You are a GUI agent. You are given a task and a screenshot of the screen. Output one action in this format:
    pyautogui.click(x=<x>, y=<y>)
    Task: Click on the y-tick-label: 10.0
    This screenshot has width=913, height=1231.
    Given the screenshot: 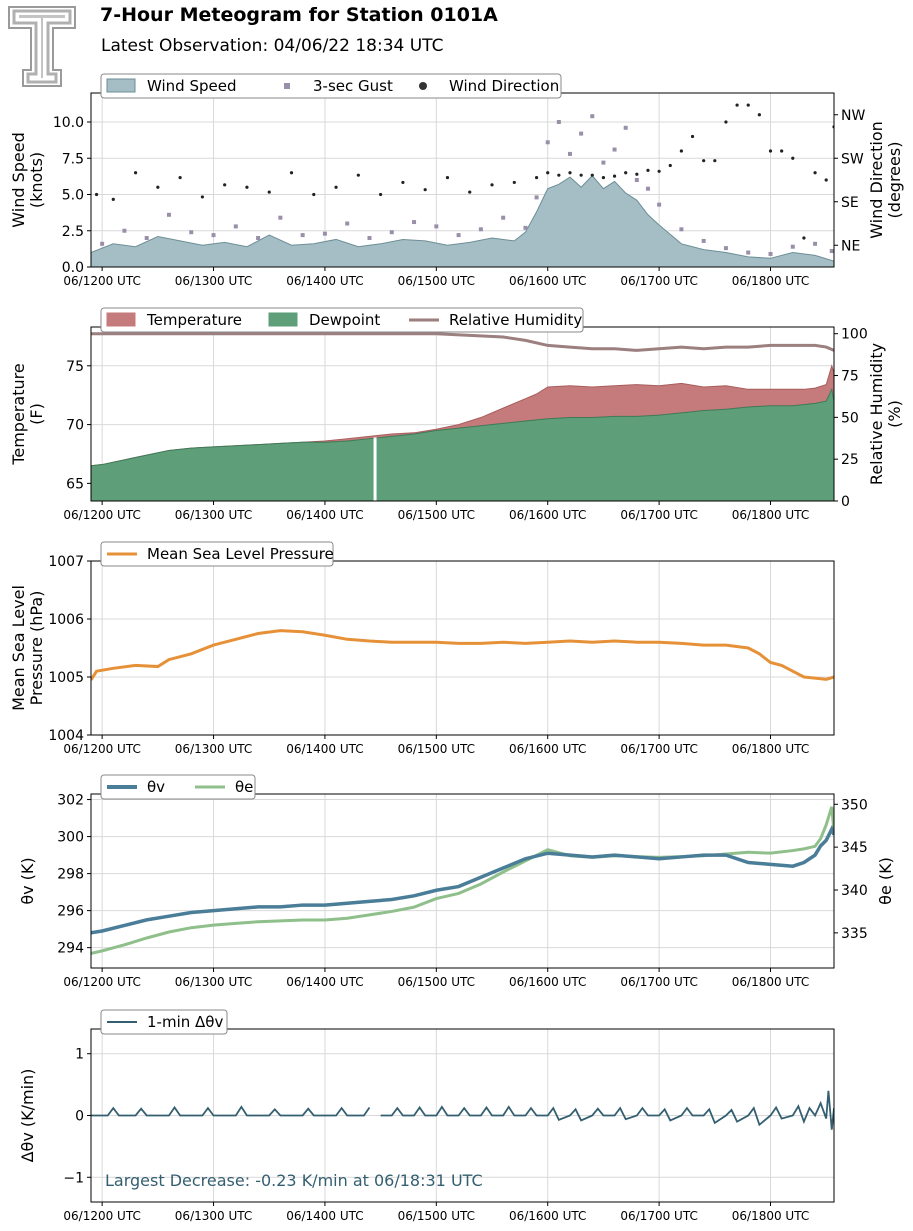 What is the action you would take?
    pyautogui.click(x=68, y=123)
    